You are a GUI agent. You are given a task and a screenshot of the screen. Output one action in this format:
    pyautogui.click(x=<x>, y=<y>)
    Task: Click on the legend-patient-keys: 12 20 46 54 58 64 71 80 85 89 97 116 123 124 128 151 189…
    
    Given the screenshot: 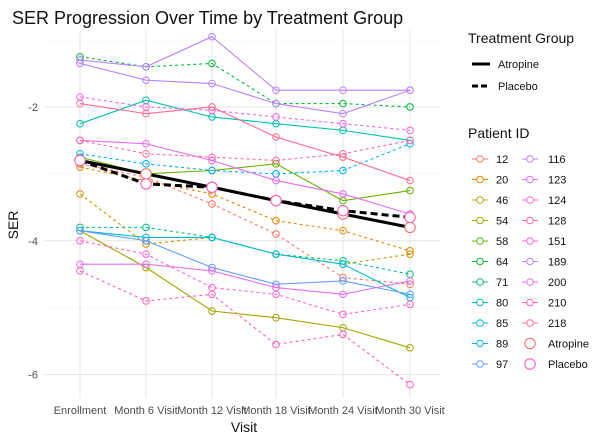 What is the action you would take?
    pyautogui.click(x=530, y=262)
    